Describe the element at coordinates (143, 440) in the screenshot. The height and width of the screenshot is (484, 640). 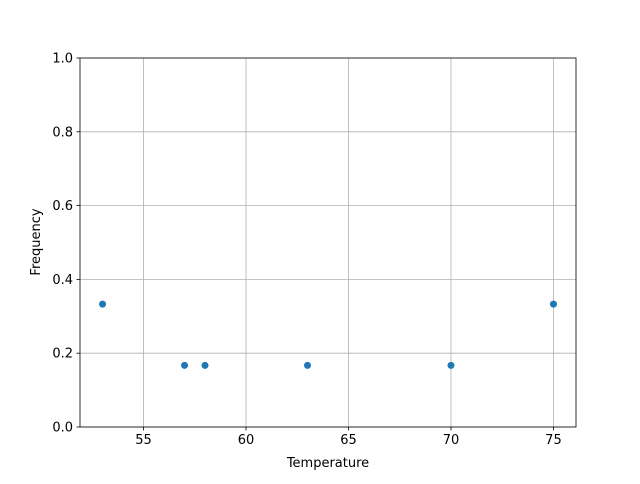
I see `x-tick-label: 55` at that location.